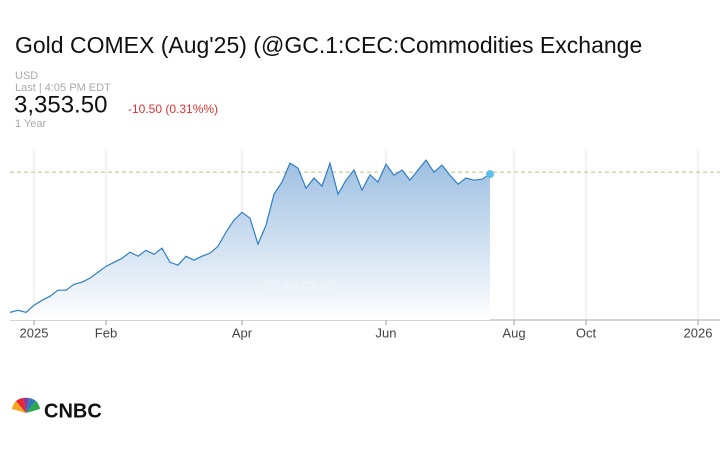  Describe the element at coordinates (386, 332) in the screenshot. I see `x-tick-label: Jun` at that location.